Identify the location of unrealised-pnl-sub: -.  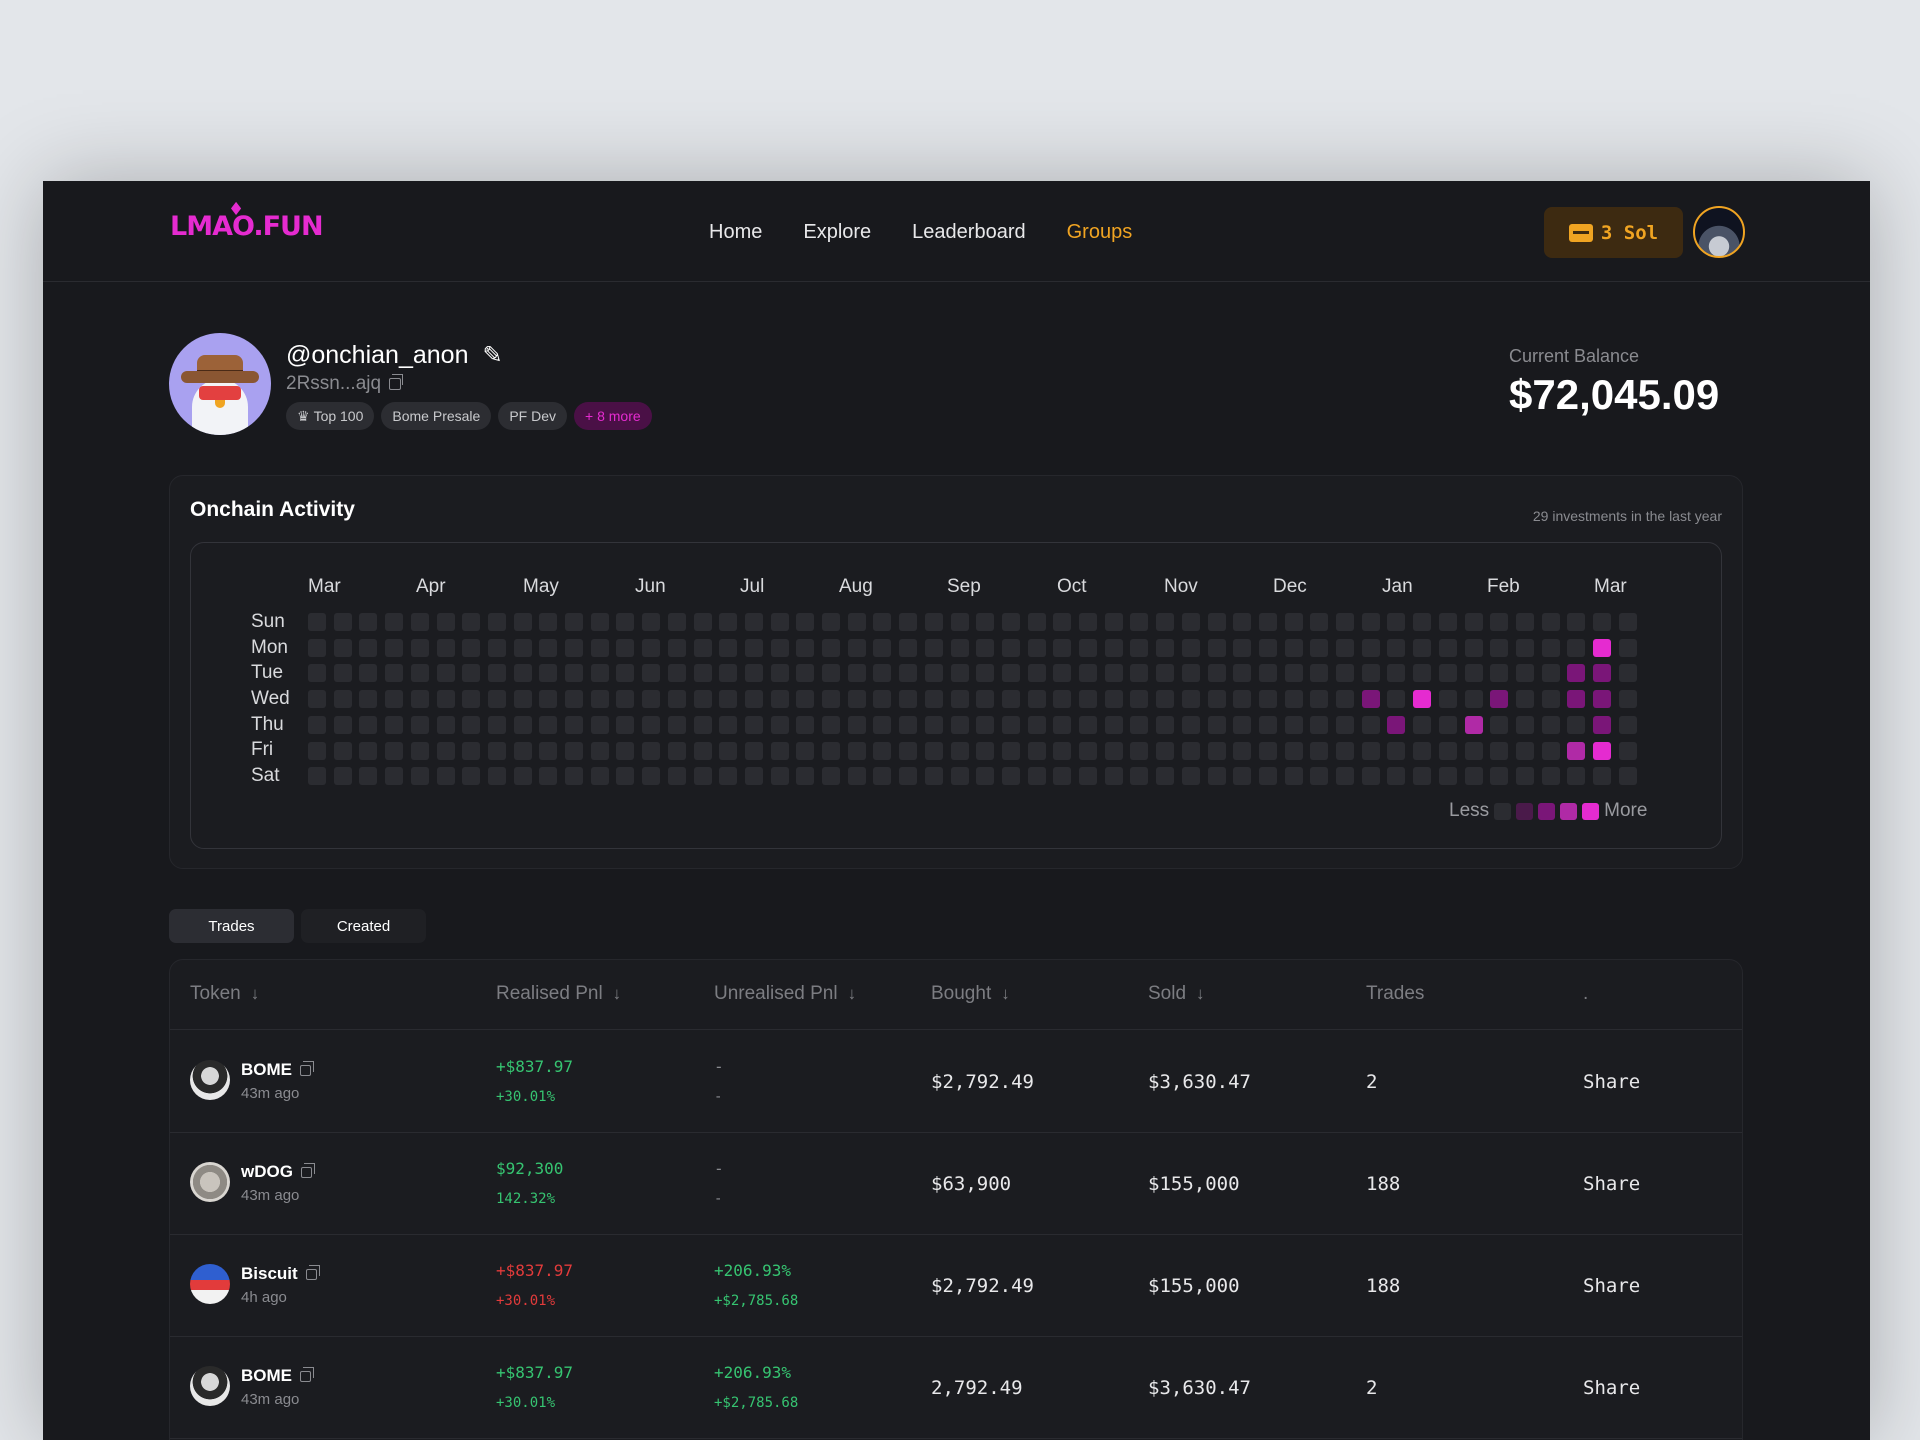
(718, 1199).